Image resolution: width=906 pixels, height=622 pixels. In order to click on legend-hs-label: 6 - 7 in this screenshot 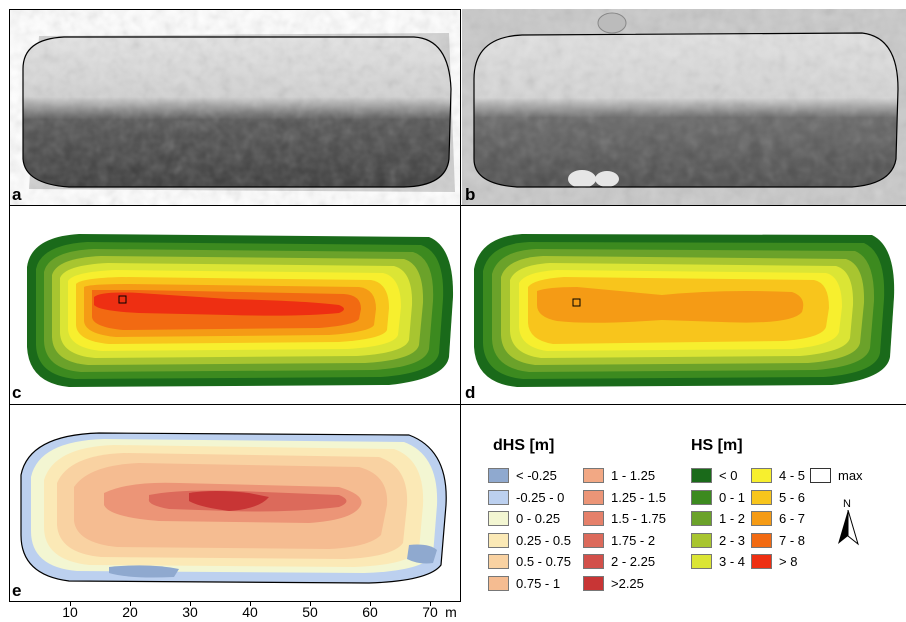, I will do `click(792, 518)`.